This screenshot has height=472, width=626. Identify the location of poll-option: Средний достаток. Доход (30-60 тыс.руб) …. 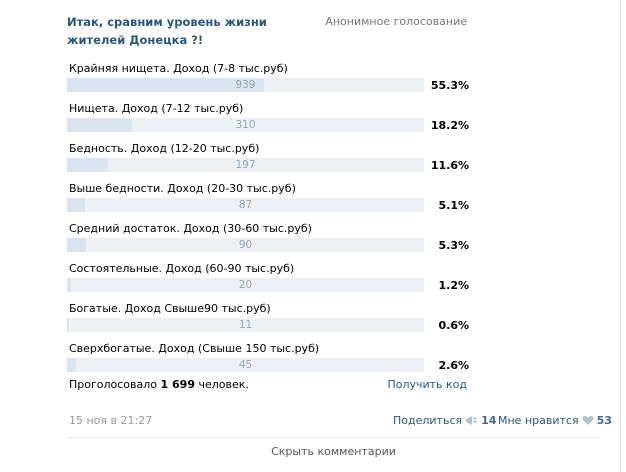
(268, 237).